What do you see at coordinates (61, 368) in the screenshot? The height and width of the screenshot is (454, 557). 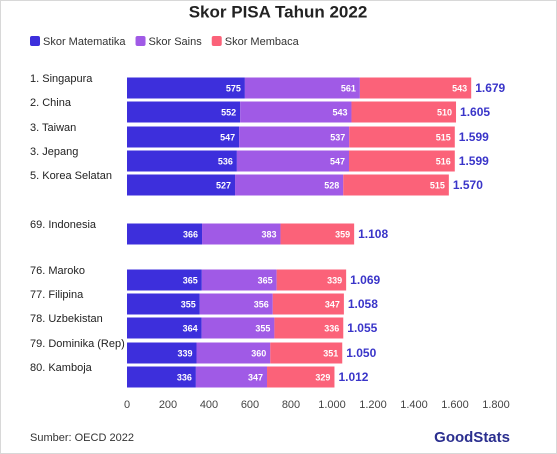 I see `category-label: 80. Kamboja` at bounding box center [61, 368].